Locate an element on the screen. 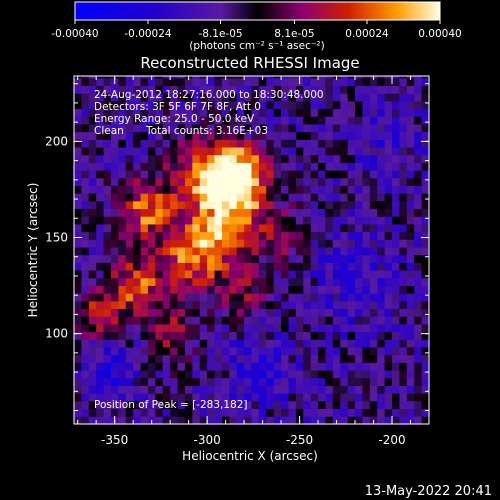  footer-date: 13-May-2022 20:41 is located at coordinates (428, 491).